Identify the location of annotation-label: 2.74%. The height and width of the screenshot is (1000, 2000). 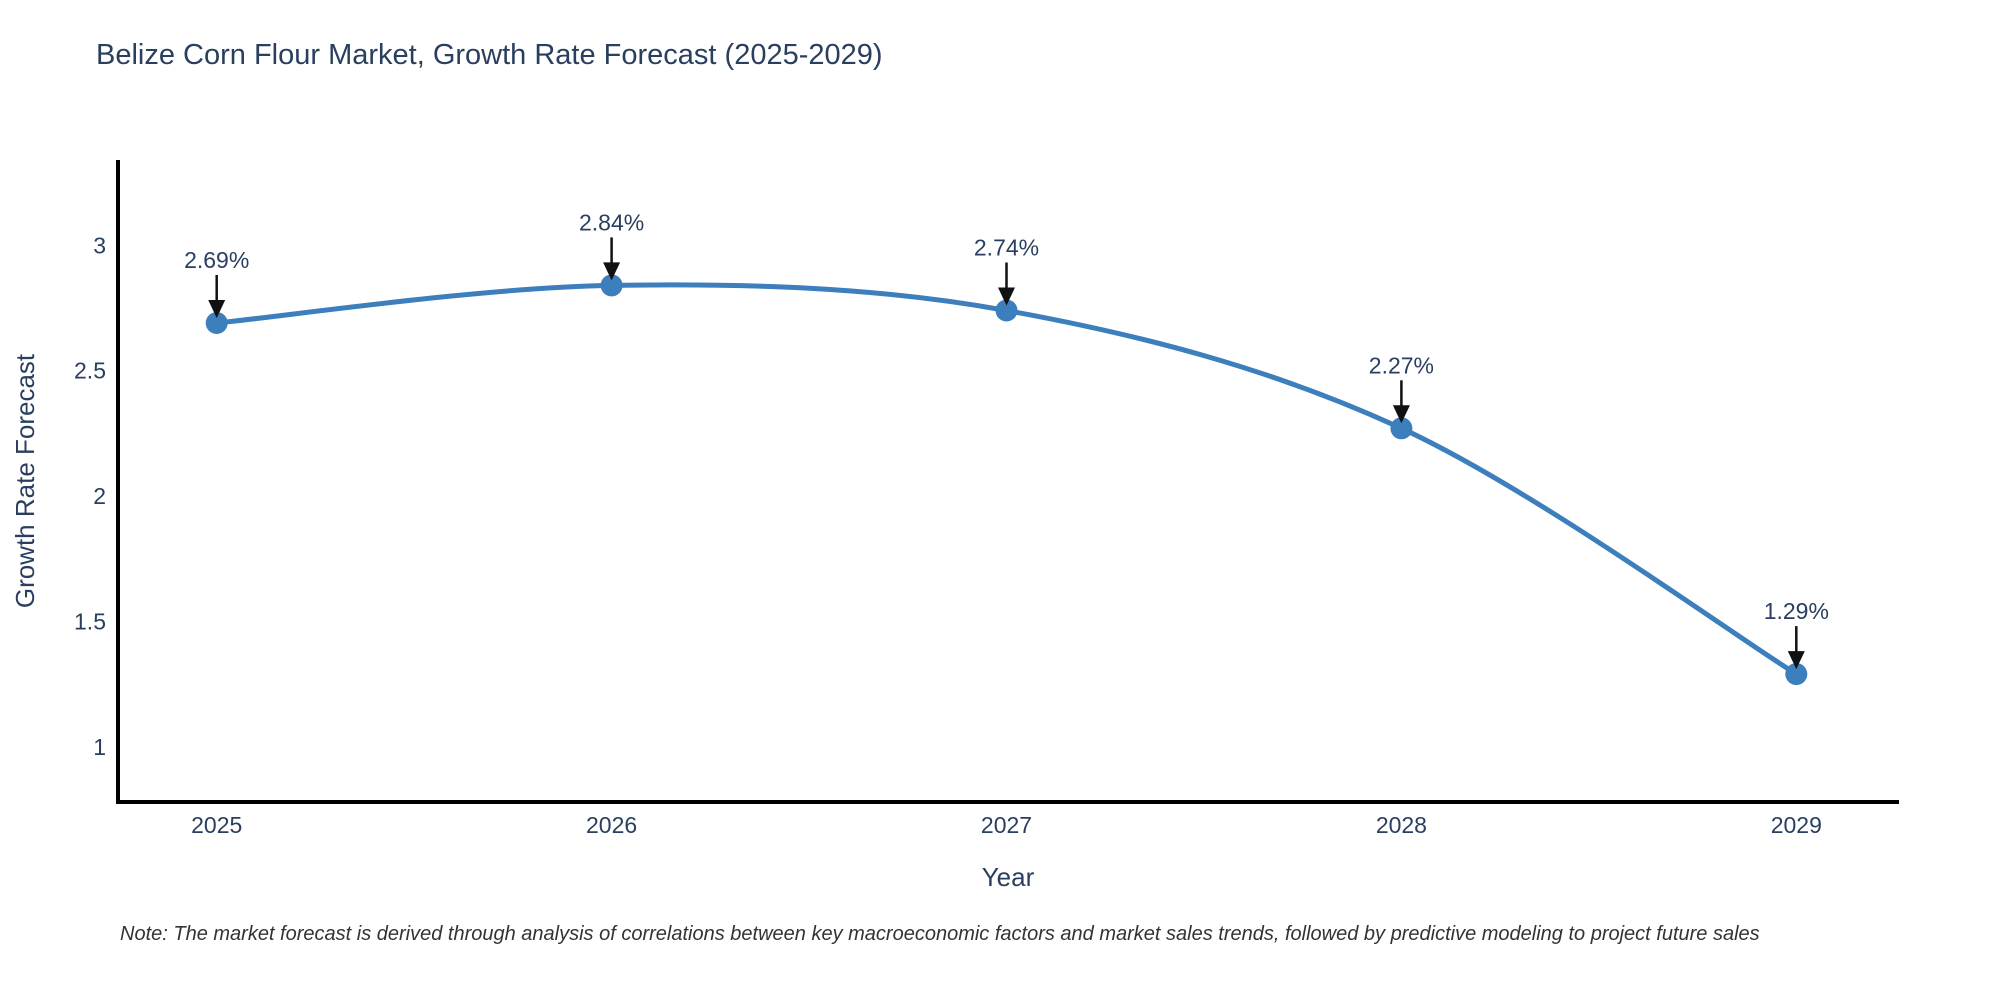
(1006, 248).